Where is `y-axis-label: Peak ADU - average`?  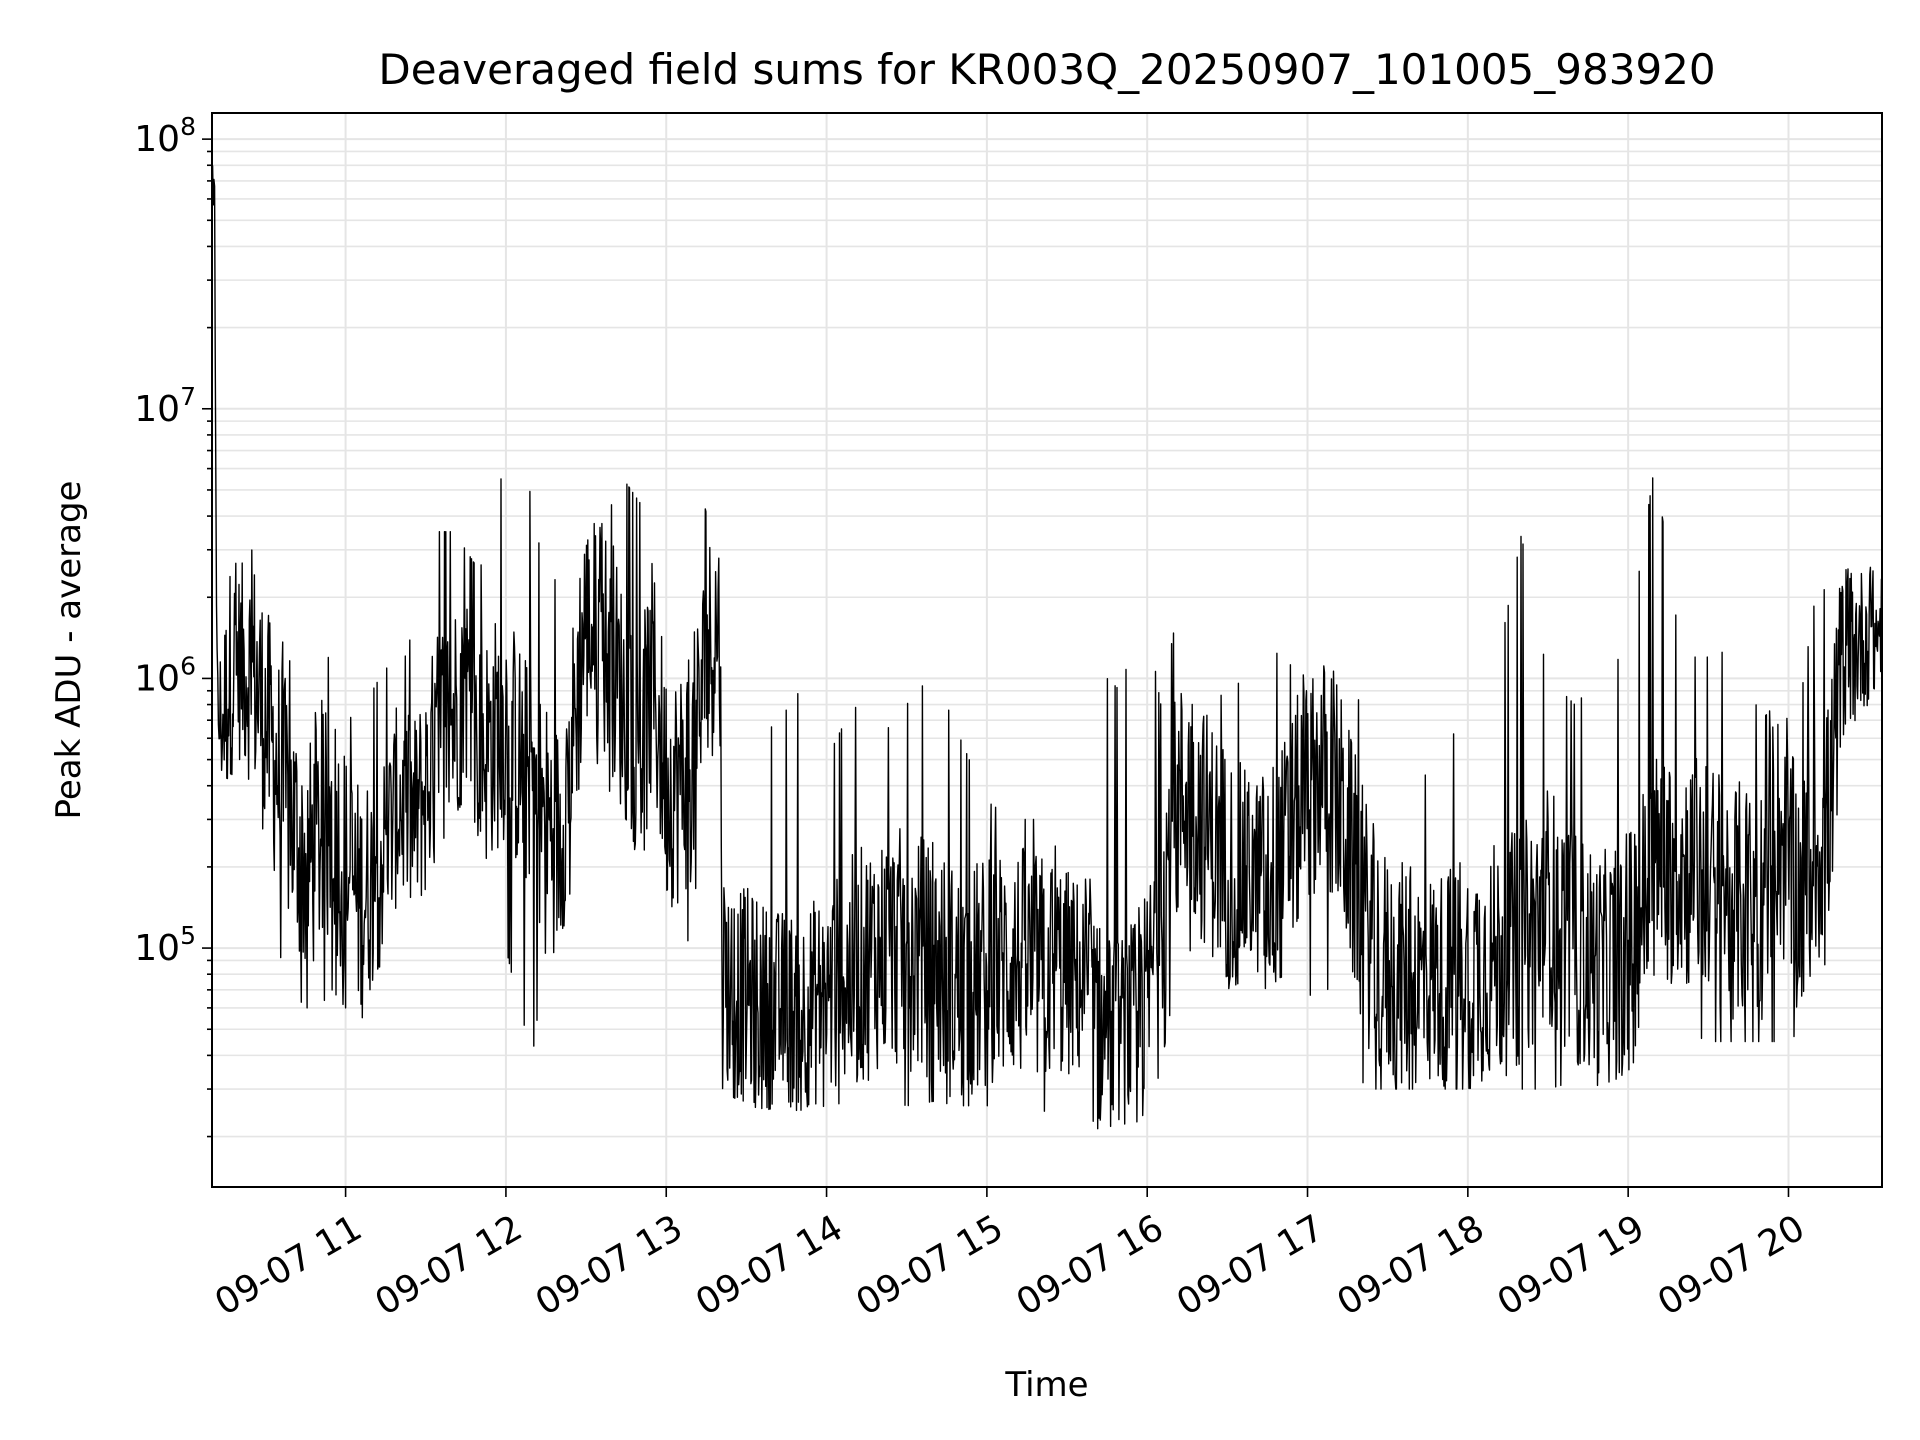 y-axis-label: Peak ADU - average is located at coordinates (69, 650).